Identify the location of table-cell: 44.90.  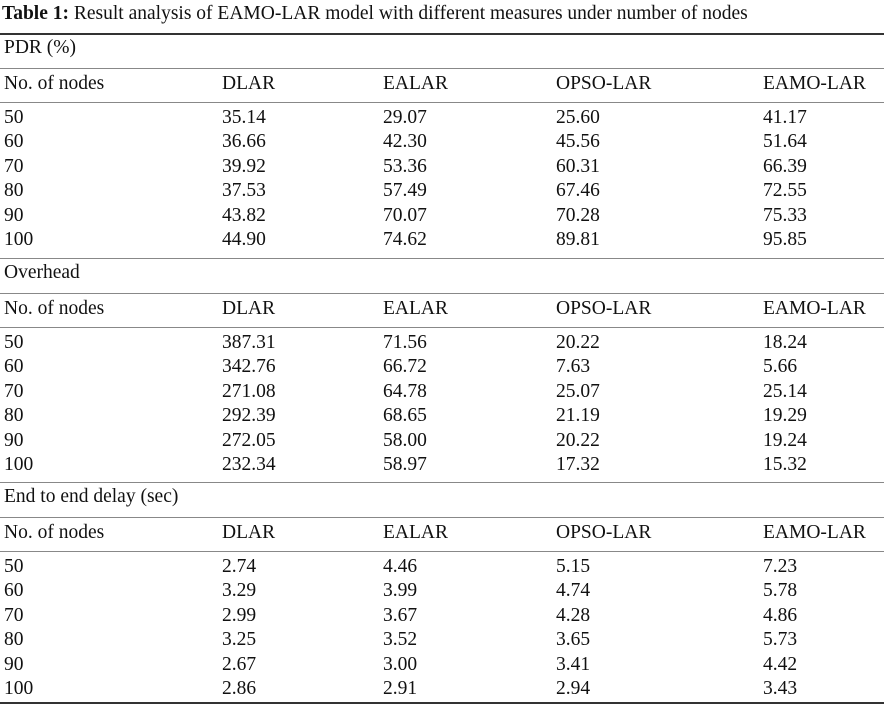
(244, 239).